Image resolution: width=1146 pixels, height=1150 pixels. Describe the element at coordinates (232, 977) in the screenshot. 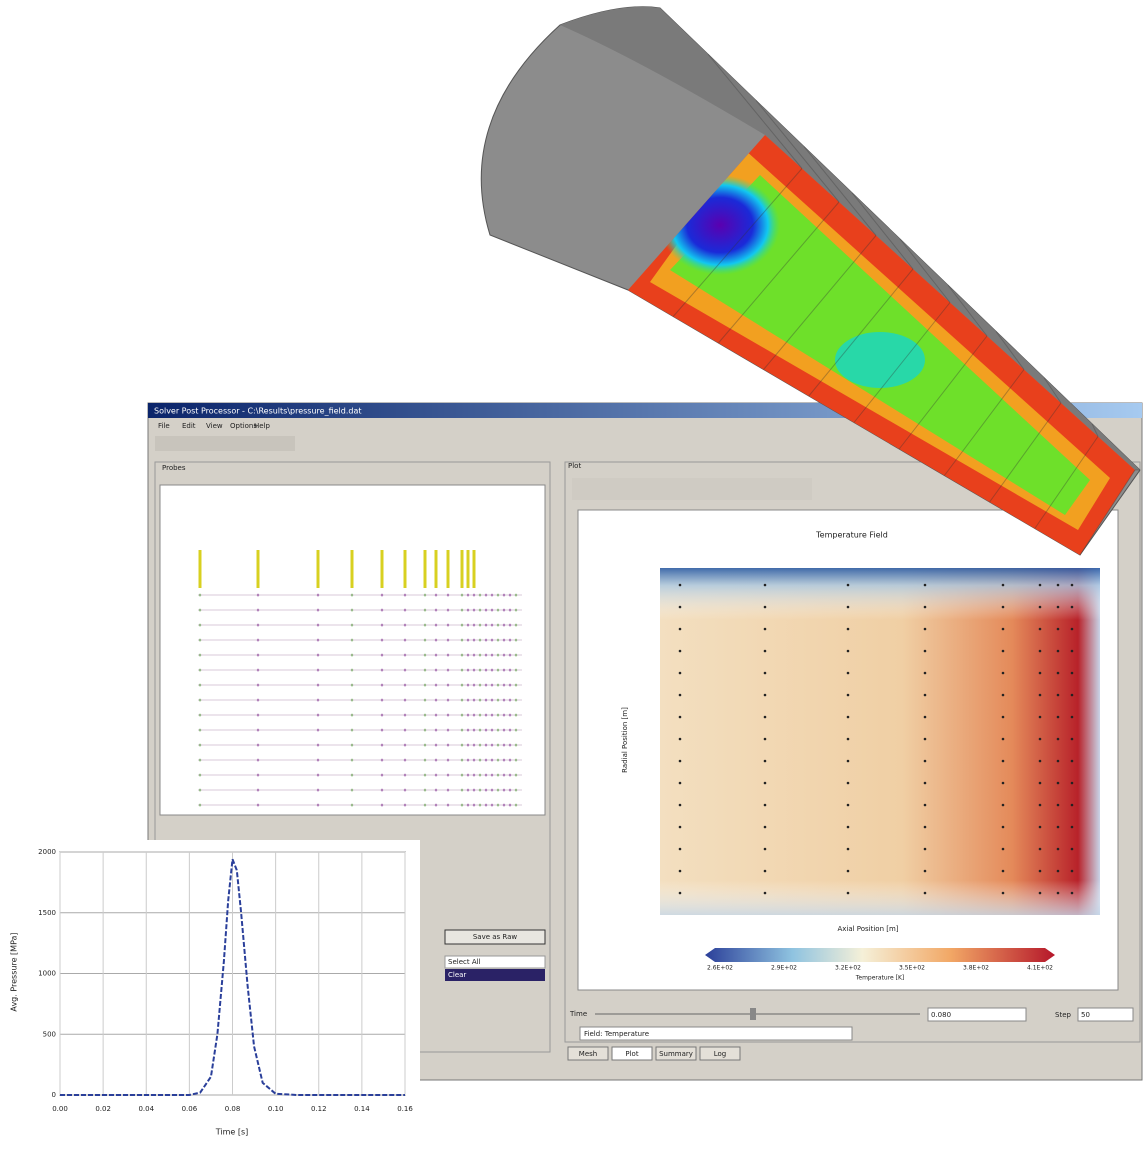

I see `pulse-line` at that location.